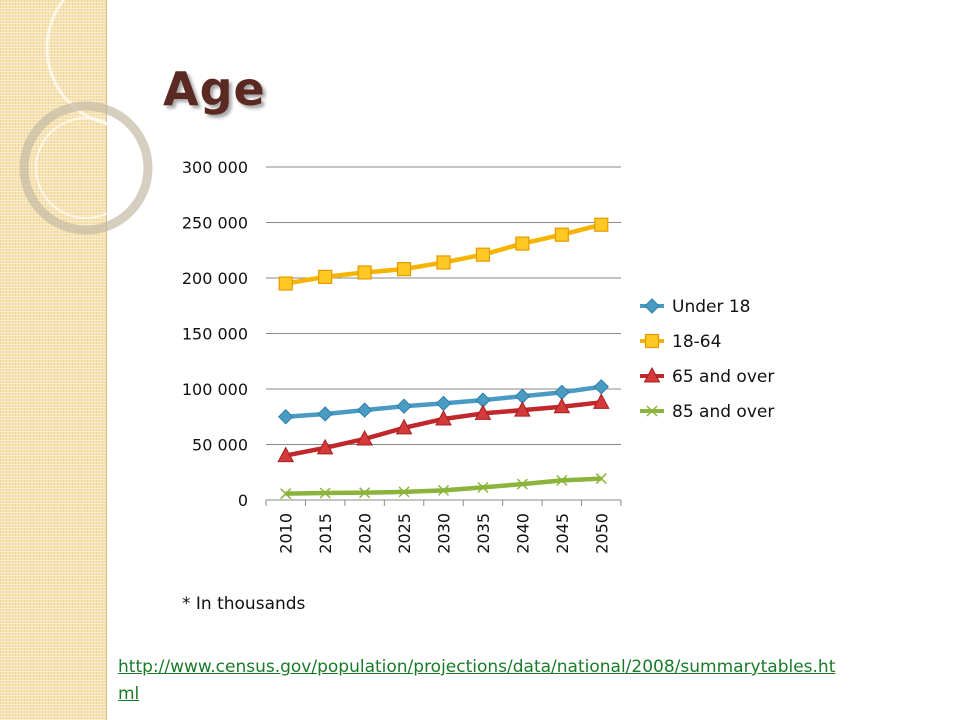 Image resolution: width=960 pixels, height=720 pixels. I want to click on legend-label: 18-64, so click(696, 342).